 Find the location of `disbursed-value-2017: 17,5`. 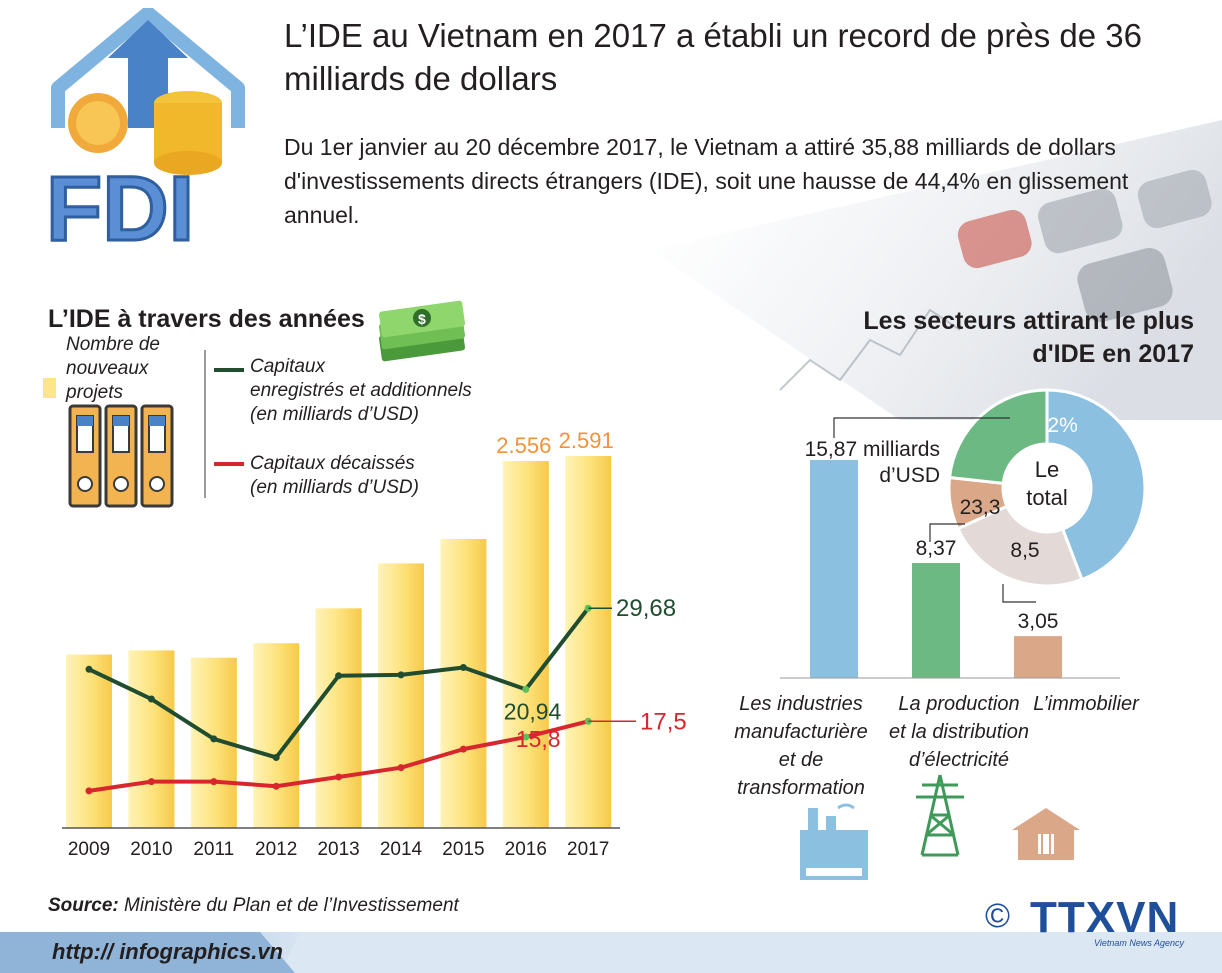

disbursed-value-2017: 17,5 is located at coordinates (663, 721).